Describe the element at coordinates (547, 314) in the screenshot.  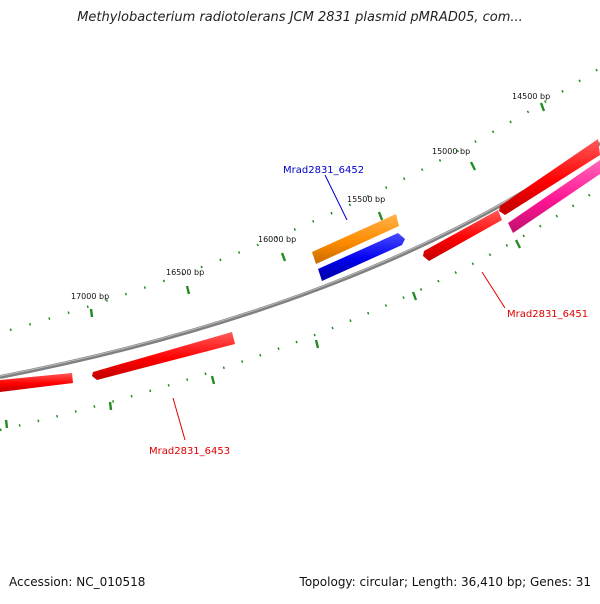
I see `gene-label-mrad2831-6451: Mrad2831_6451` at that location.